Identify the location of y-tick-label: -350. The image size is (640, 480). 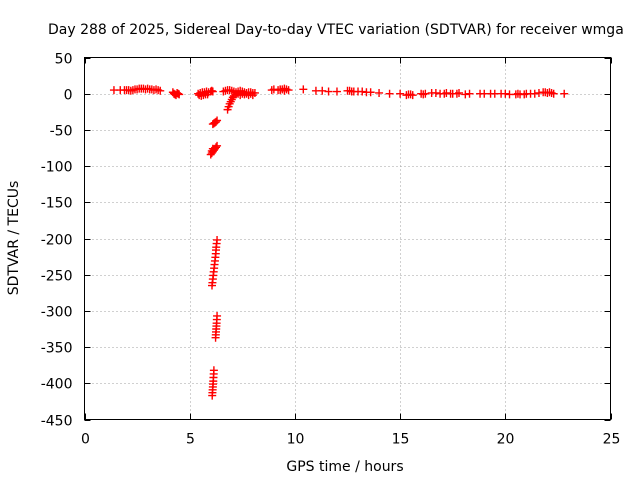
(57, 349).